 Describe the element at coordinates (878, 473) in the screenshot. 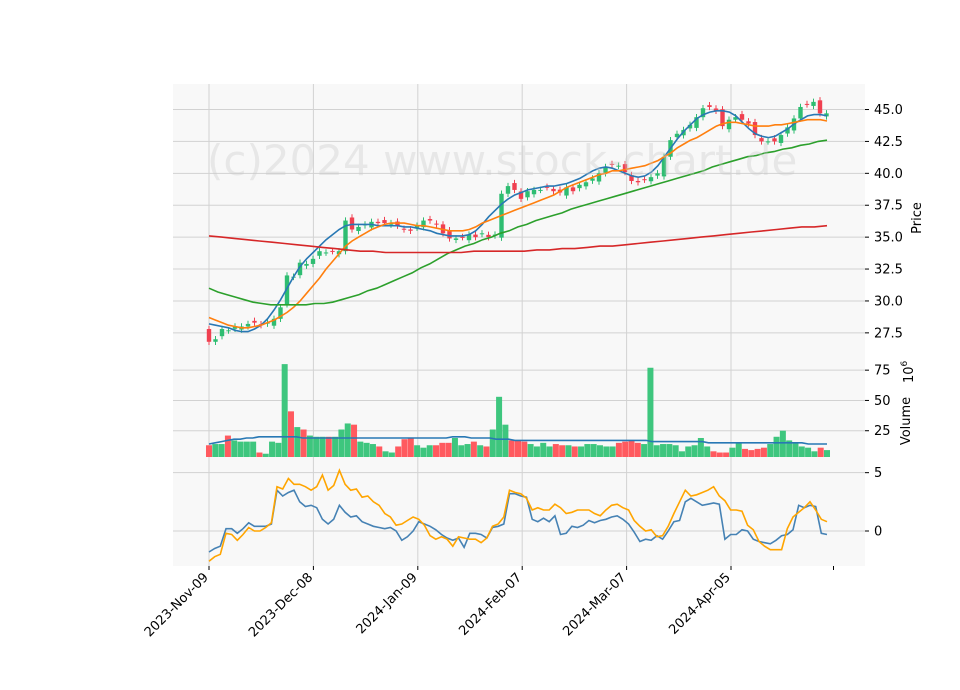

I see `y-tick-label: 5` at that location.